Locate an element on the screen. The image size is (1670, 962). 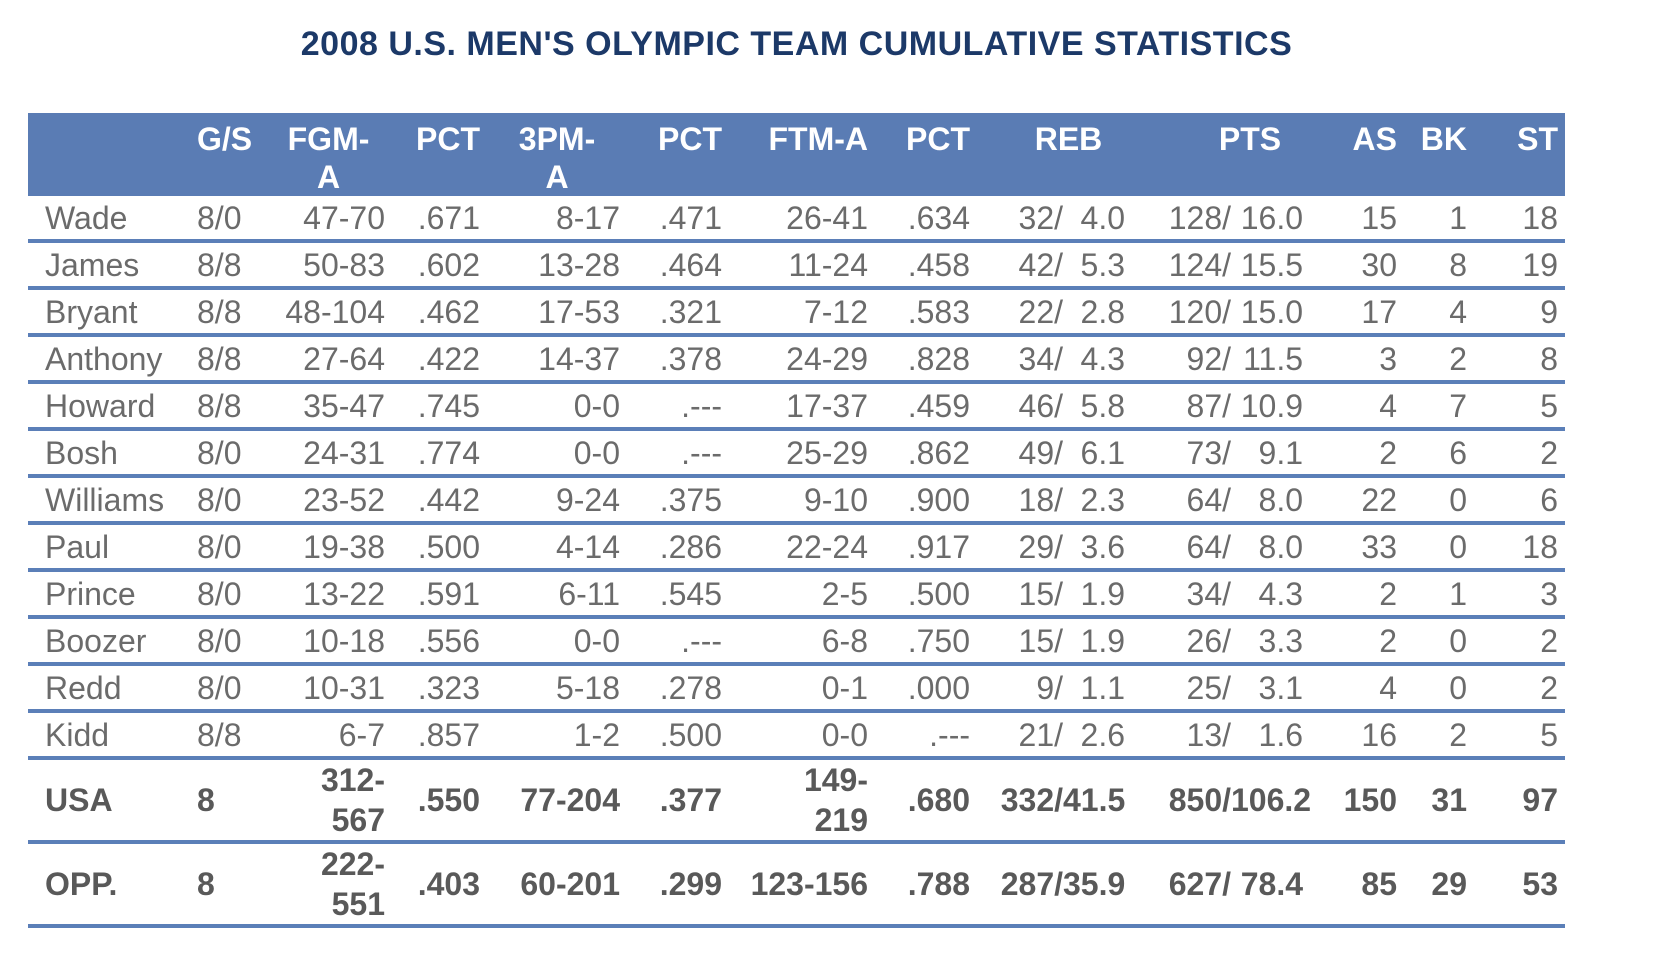
cell-st: 97 is located at coordinates (1519, 801).